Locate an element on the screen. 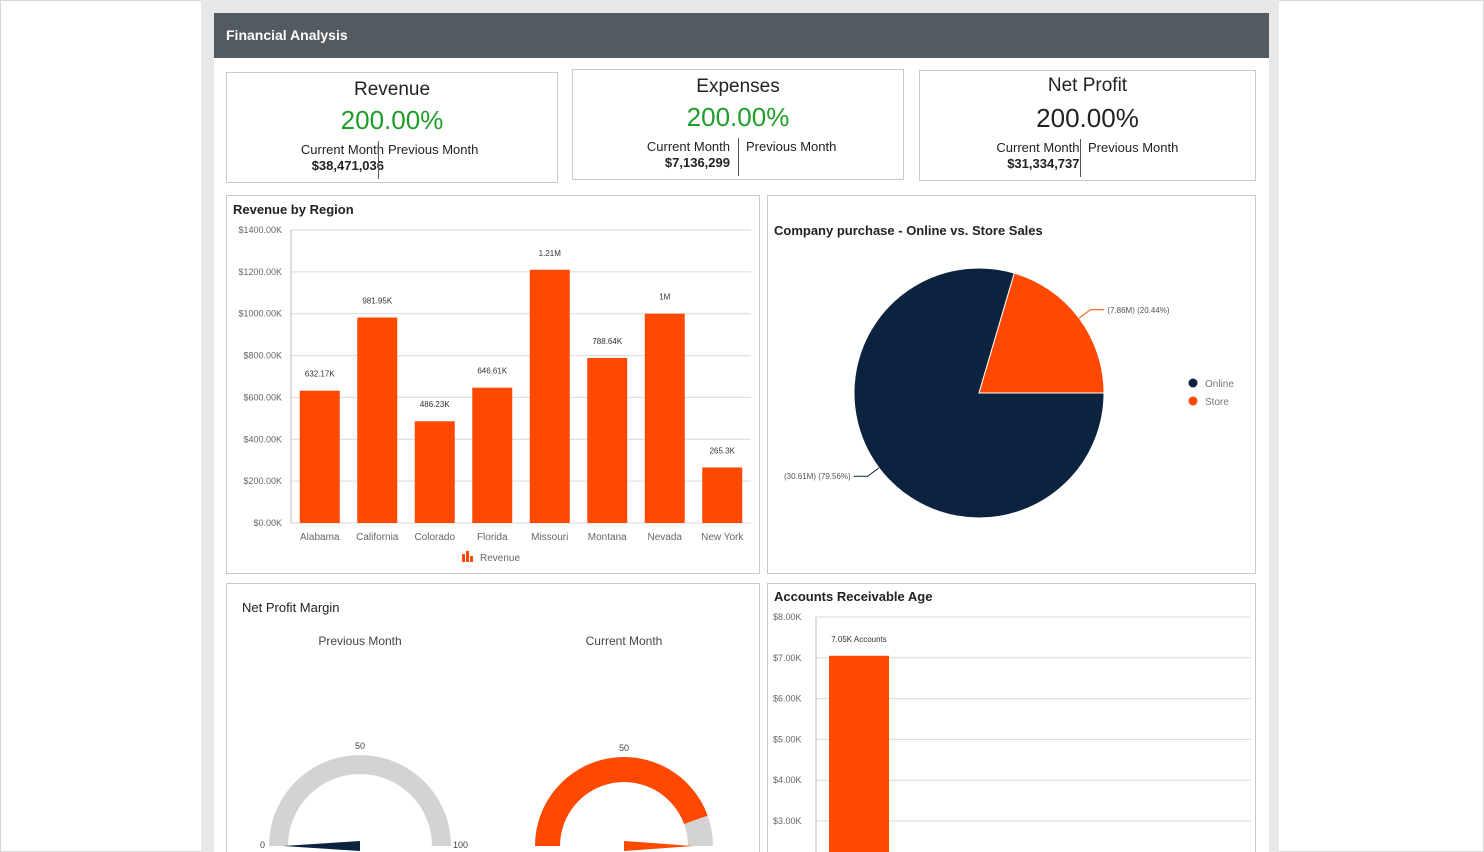  kpi-title: Net Profit is located at coordinates (1087, 85).